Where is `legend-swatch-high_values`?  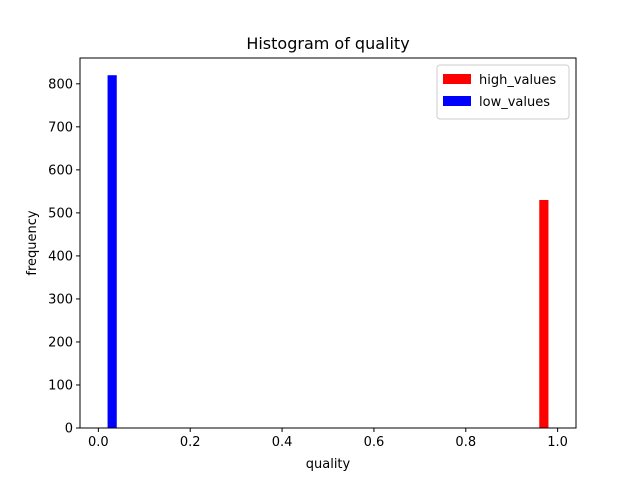
legend-swatch-high_values is located at coordinates (457, 79).